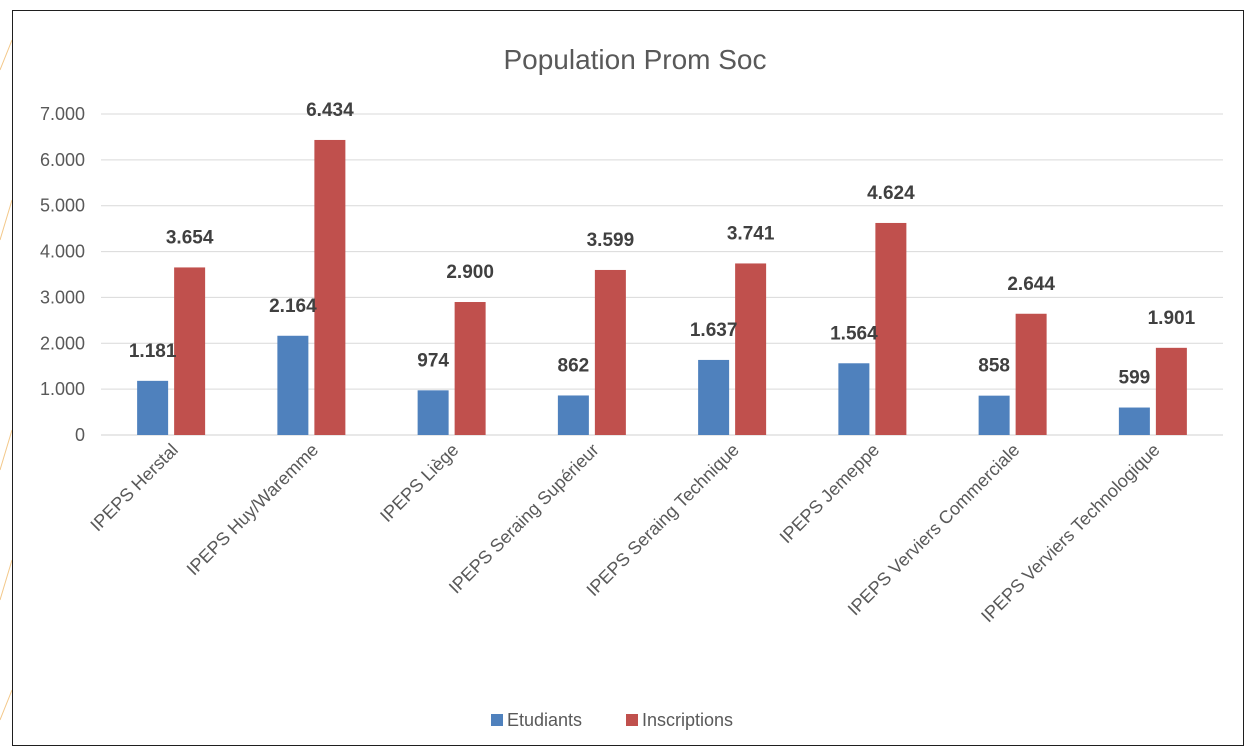 The image size is (1256, 753). Describe the element at coordinates (190, 237) in the screenshot. I see `data-label-inscriptions-1: 3.654` at that location.